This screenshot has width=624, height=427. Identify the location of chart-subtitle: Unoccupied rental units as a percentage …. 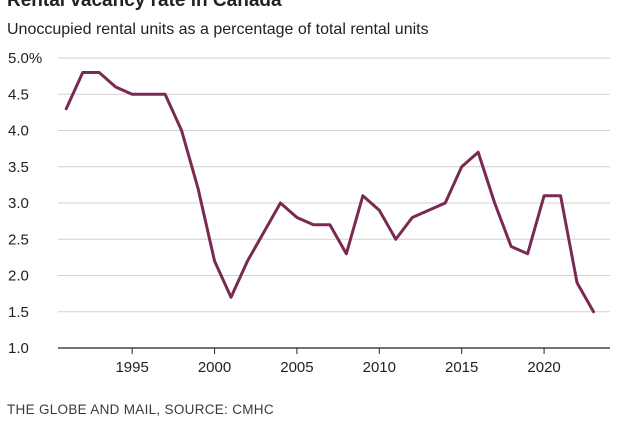
(218, 29).